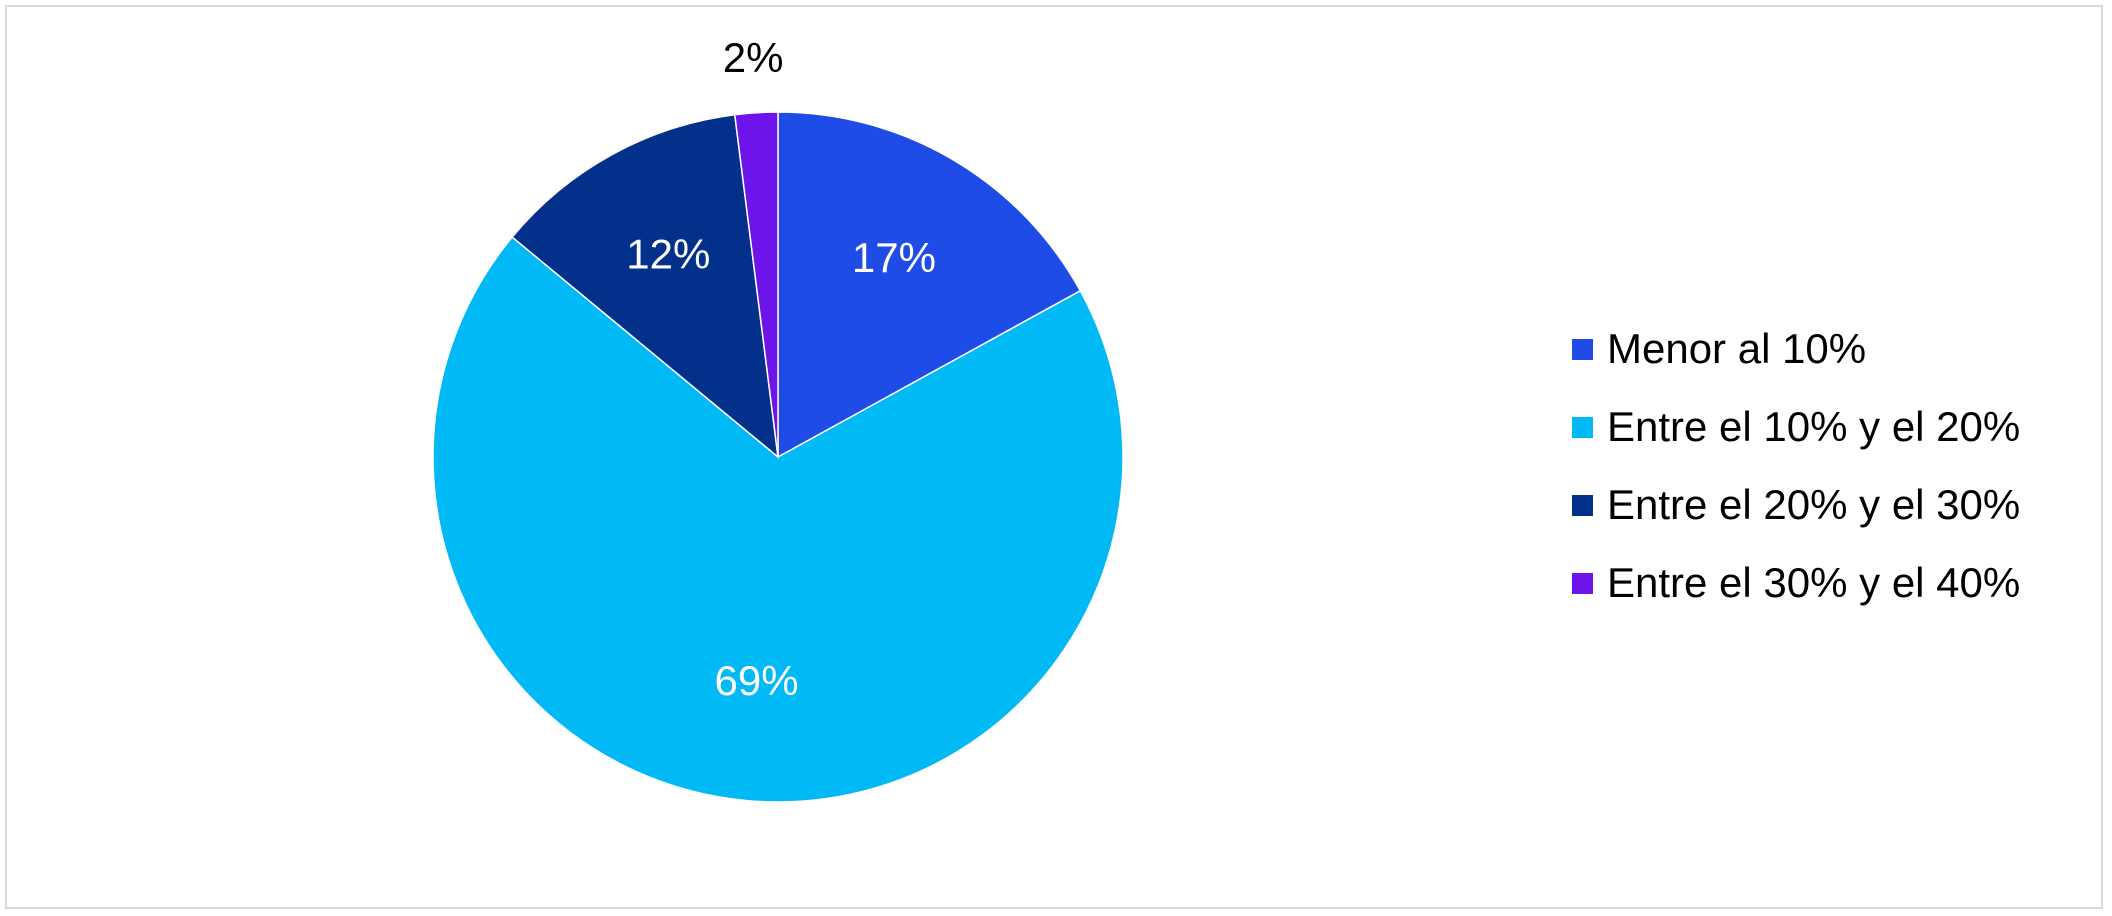 Image resolution: width=2112 pixels, height=916 pixels. I want to click on data-label: 12%, so click(668, 254).